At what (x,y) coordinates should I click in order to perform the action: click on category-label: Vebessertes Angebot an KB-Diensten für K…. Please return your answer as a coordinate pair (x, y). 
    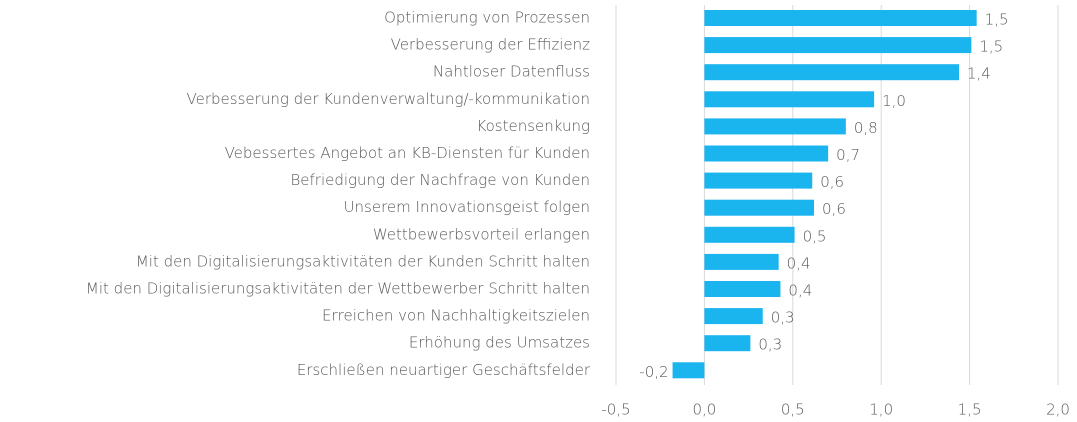
    Looking at the image, I should click on (407, 153).